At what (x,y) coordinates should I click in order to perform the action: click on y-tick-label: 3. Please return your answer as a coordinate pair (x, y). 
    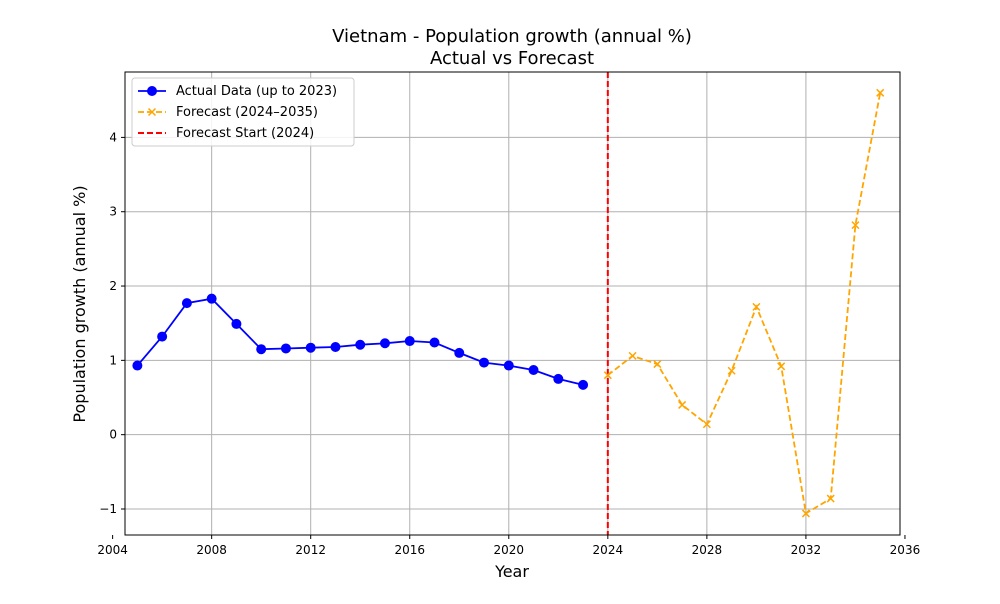
    Looking at the image, I should click on (113, 212).